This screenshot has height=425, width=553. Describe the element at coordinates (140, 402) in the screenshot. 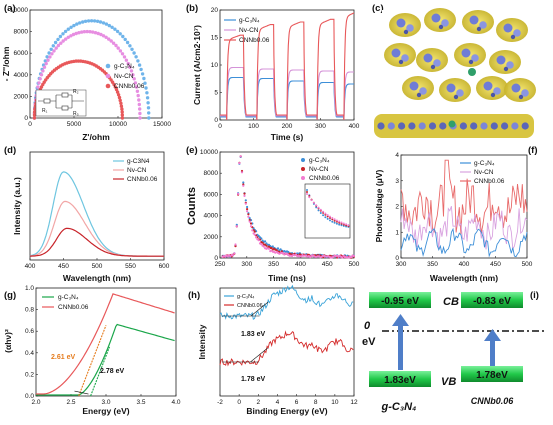

I see `x-tick-label-g-3: 3.5` at that location.